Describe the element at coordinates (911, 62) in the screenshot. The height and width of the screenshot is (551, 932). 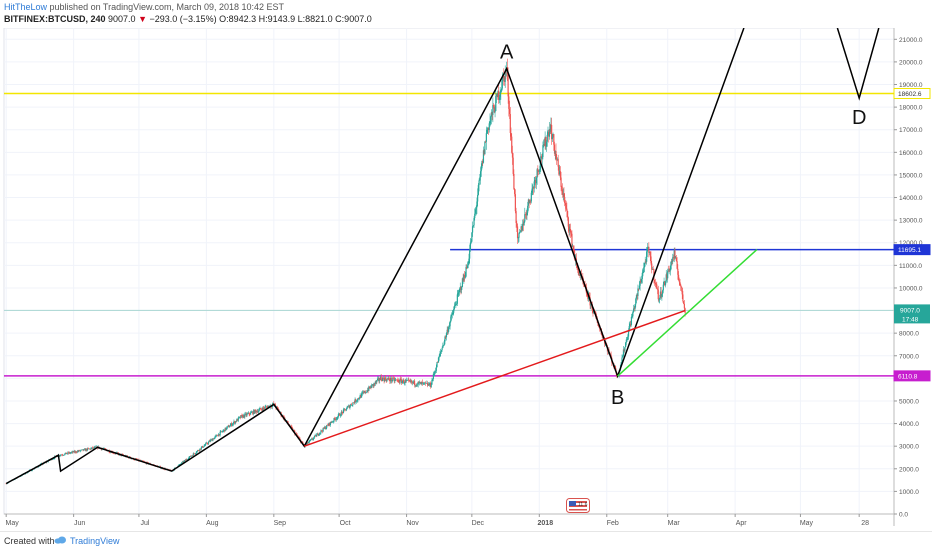
I see `price-tick-label: 20000.0` at that location.